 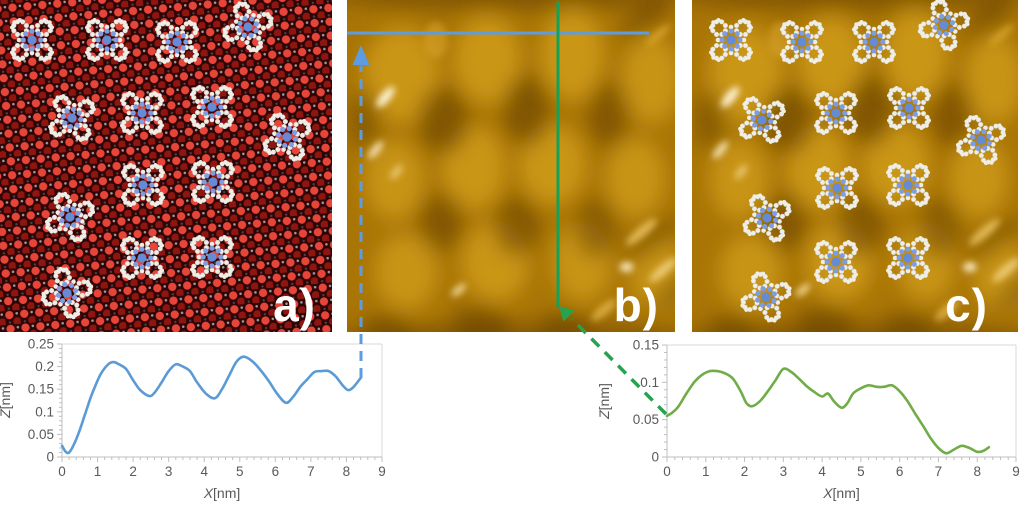 I want to click on svg-text: 0.25, so click(x=41, y=344).